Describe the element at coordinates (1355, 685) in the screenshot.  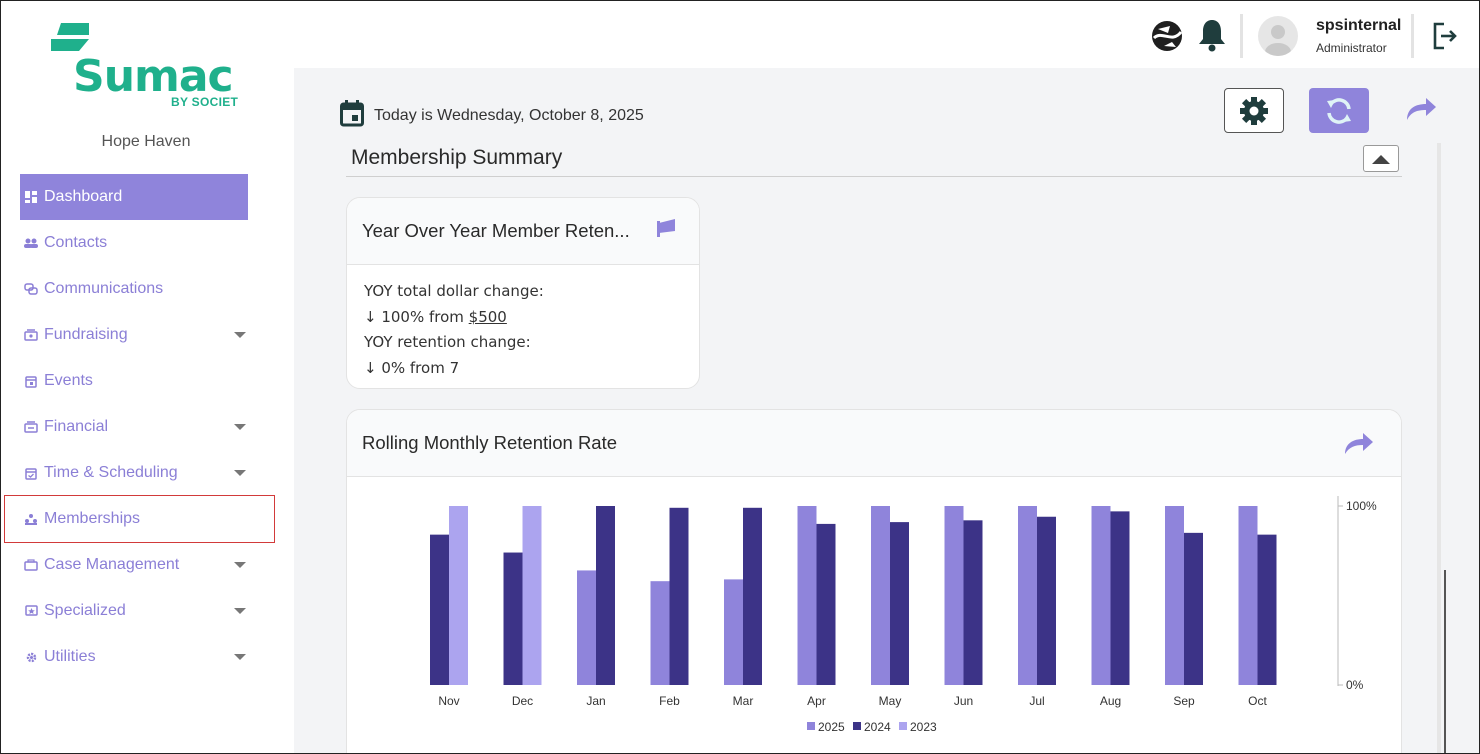
I see `y-tick-label: 0%` at that location.